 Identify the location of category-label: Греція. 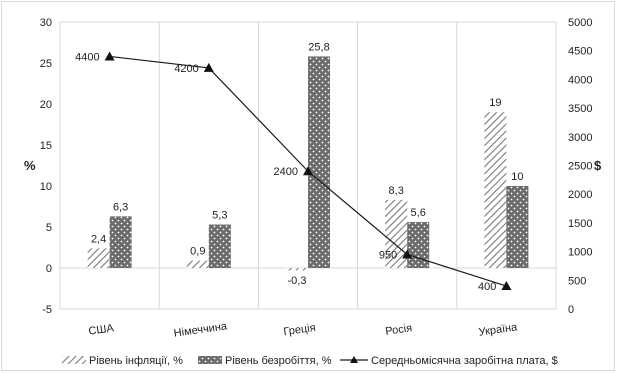
(300, 330).